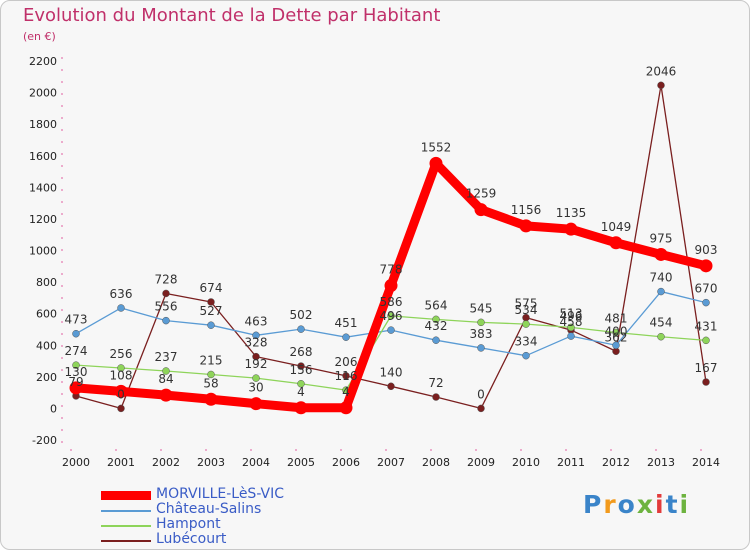  What do you see at coordinates (211, 360) in the screenshot?
I see `data-label: 215` at bounding box center [211, 360].